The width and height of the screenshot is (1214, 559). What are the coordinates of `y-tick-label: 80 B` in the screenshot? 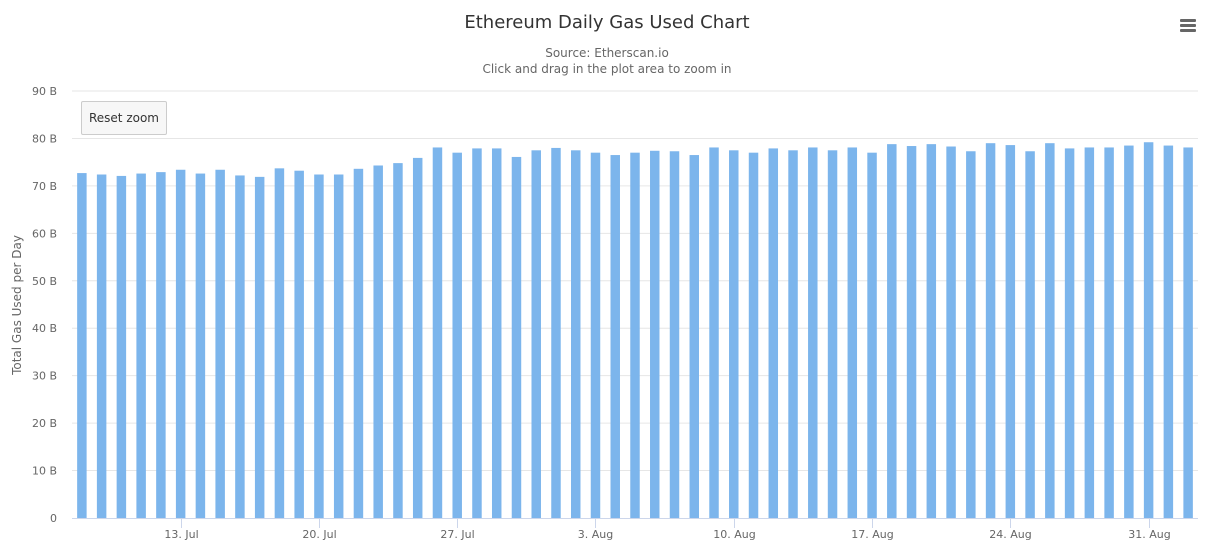 It's located at (44, 138).